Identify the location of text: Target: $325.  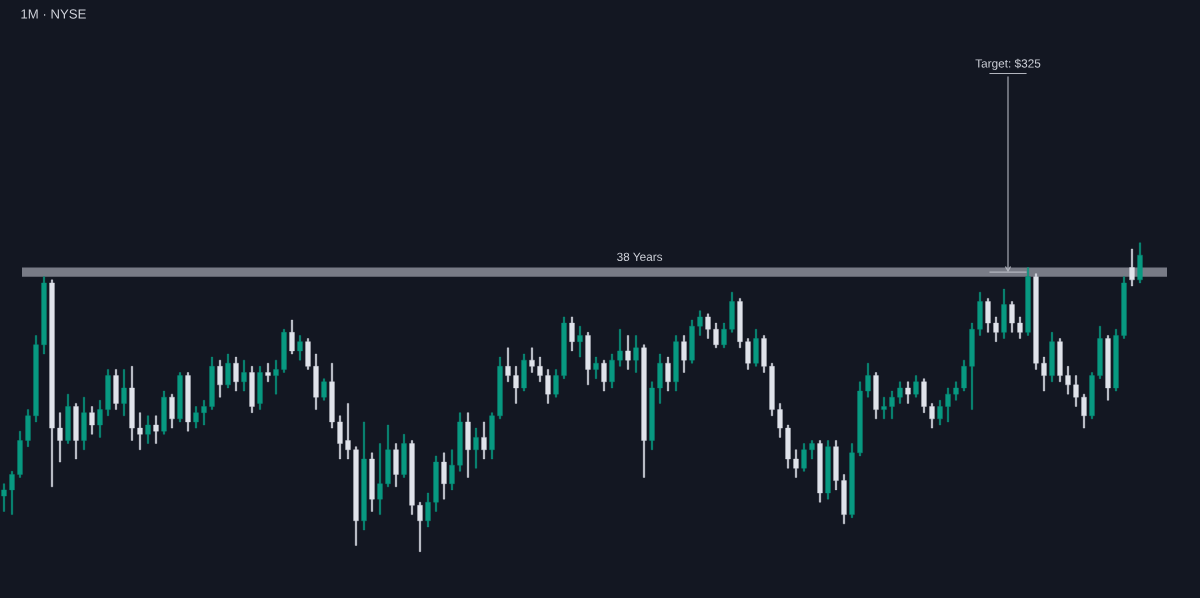
(1008, 64).